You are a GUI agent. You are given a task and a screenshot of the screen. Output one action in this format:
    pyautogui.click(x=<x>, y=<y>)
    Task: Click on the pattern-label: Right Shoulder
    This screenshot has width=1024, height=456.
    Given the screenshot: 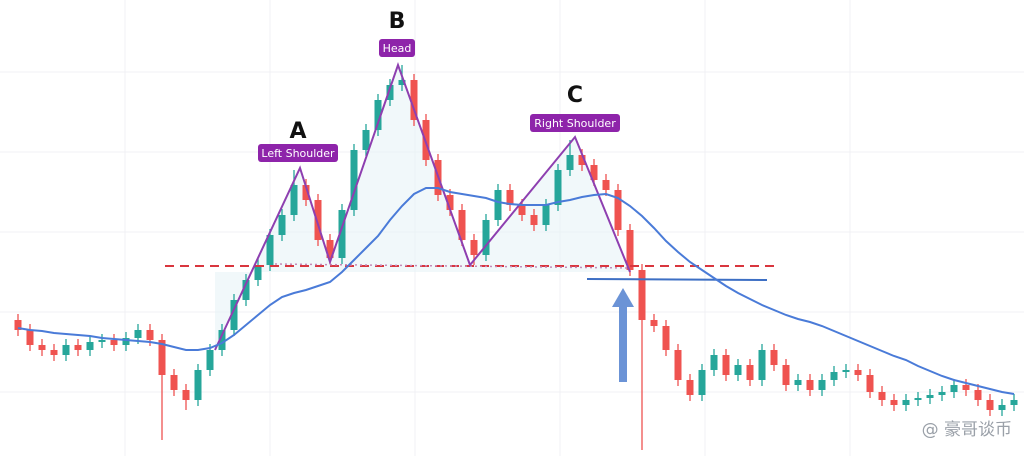 What is the action you would take?
    pyautogui.click(x=575, y=123)
    